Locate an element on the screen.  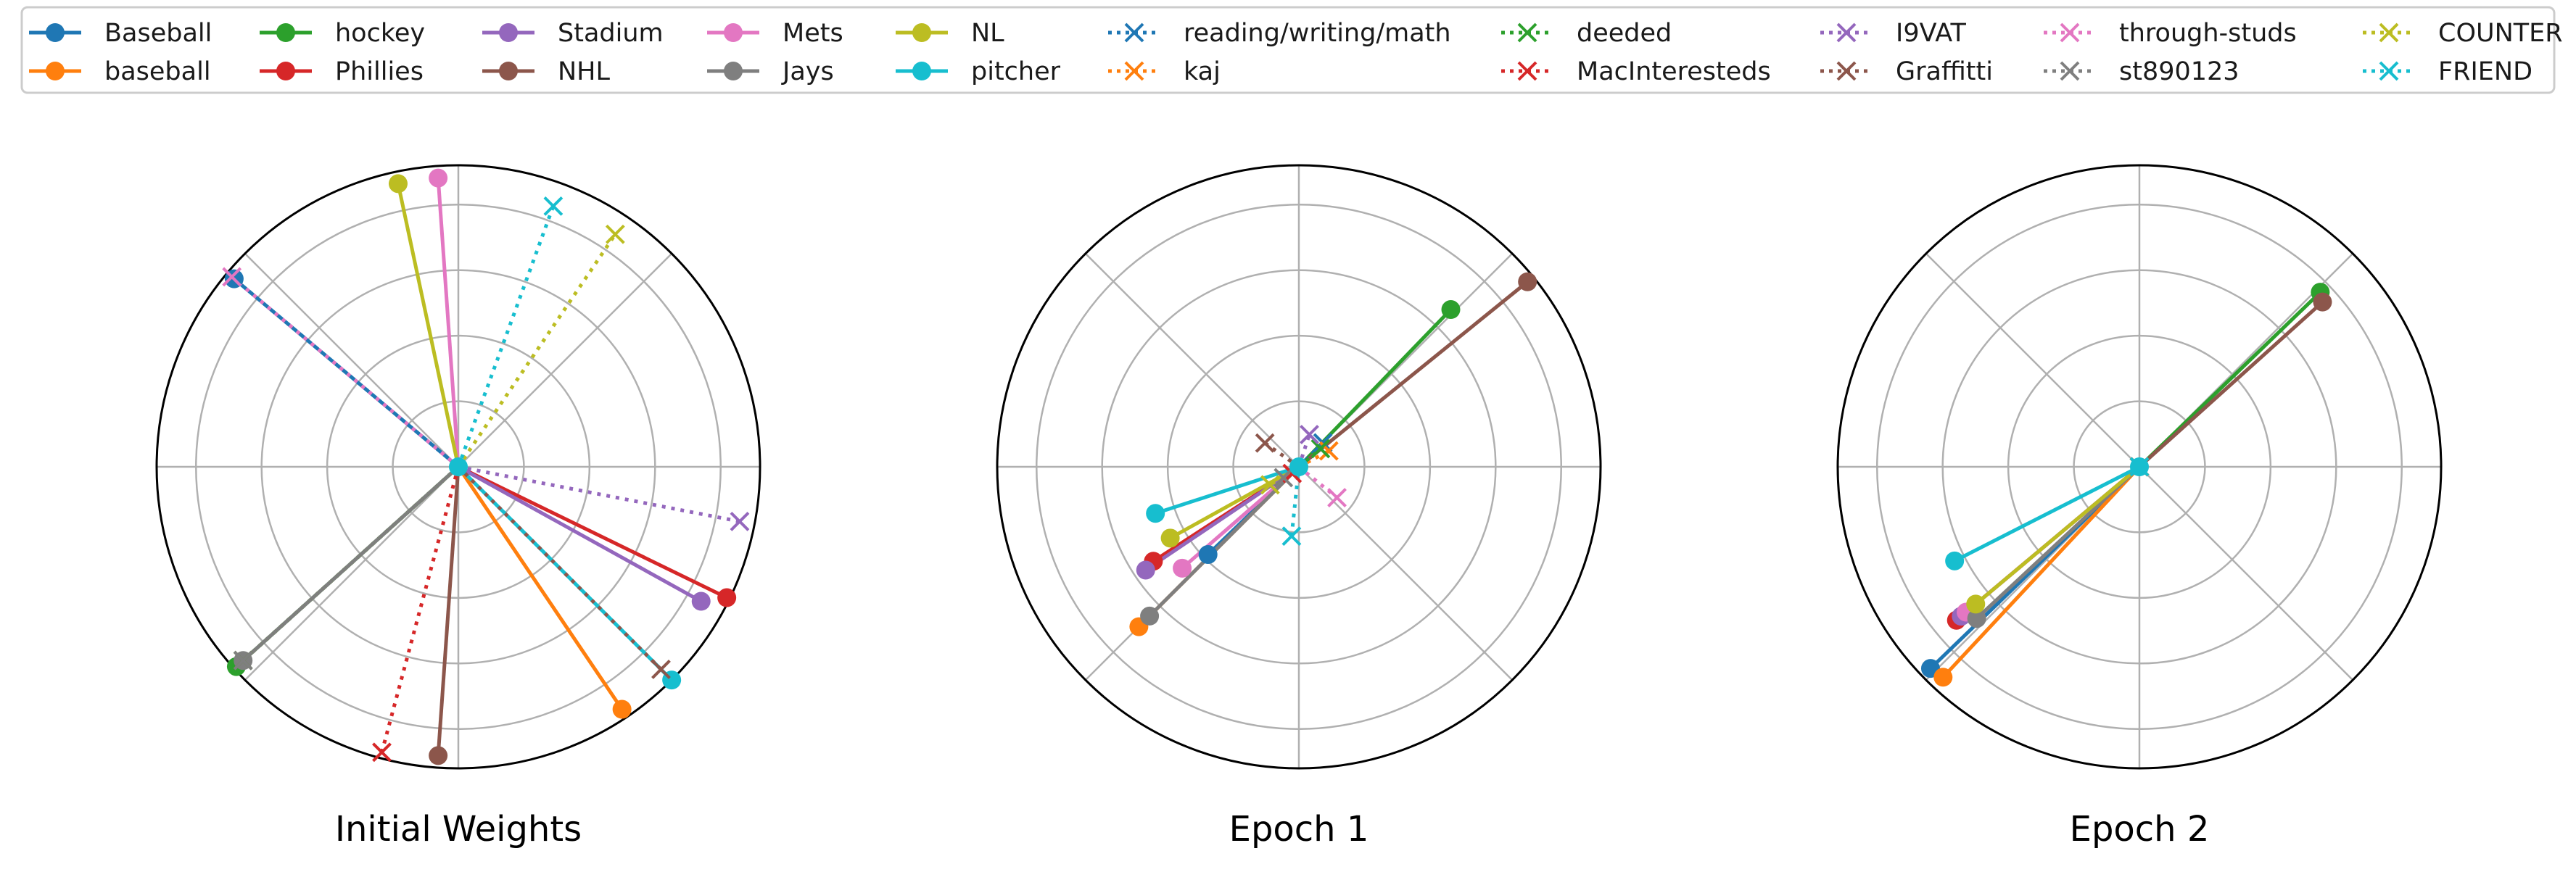
legend-item-i9vat: I9VAT is located at coordinates (1893, 33).